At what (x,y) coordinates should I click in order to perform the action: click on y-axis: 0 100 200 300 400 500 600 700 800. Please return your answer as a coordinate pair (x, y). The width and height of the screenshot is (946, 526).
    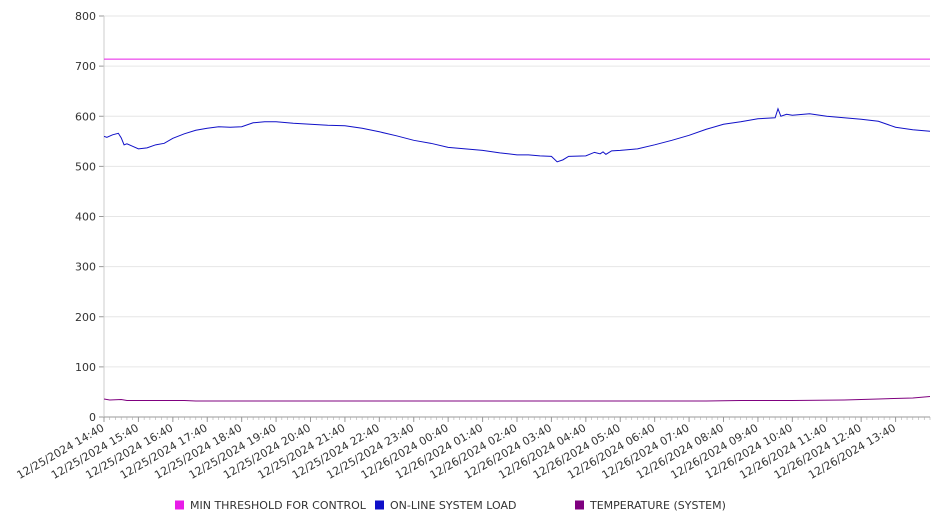
    Looking at the image, I should click on (90, 217).